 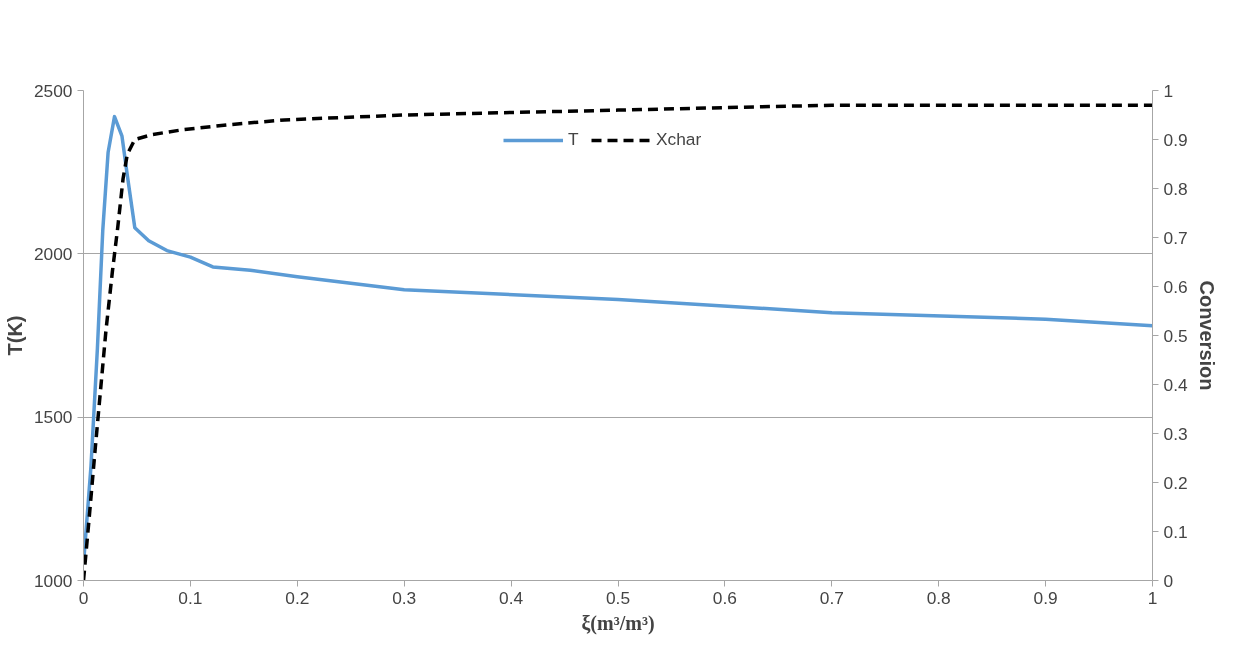 I want to click on x-tick-label: 0.5, so click(x=618, y=597).